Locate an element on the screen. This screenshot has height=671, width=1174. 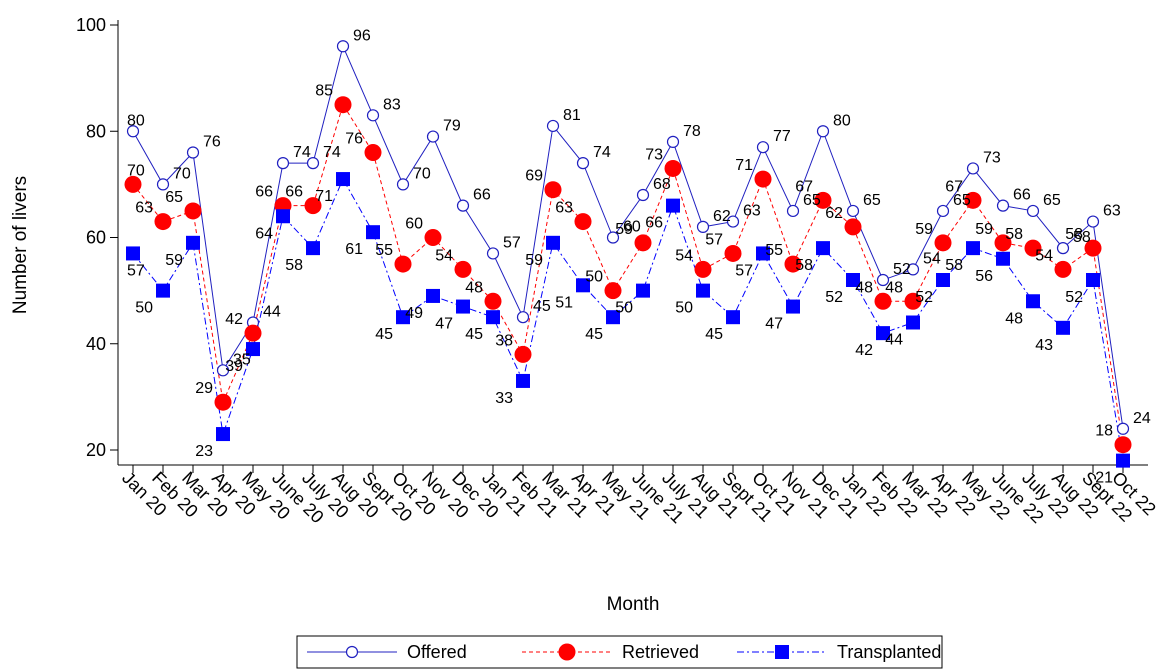
data-label-retrieved: 65 is located at coordinates (174, 197).